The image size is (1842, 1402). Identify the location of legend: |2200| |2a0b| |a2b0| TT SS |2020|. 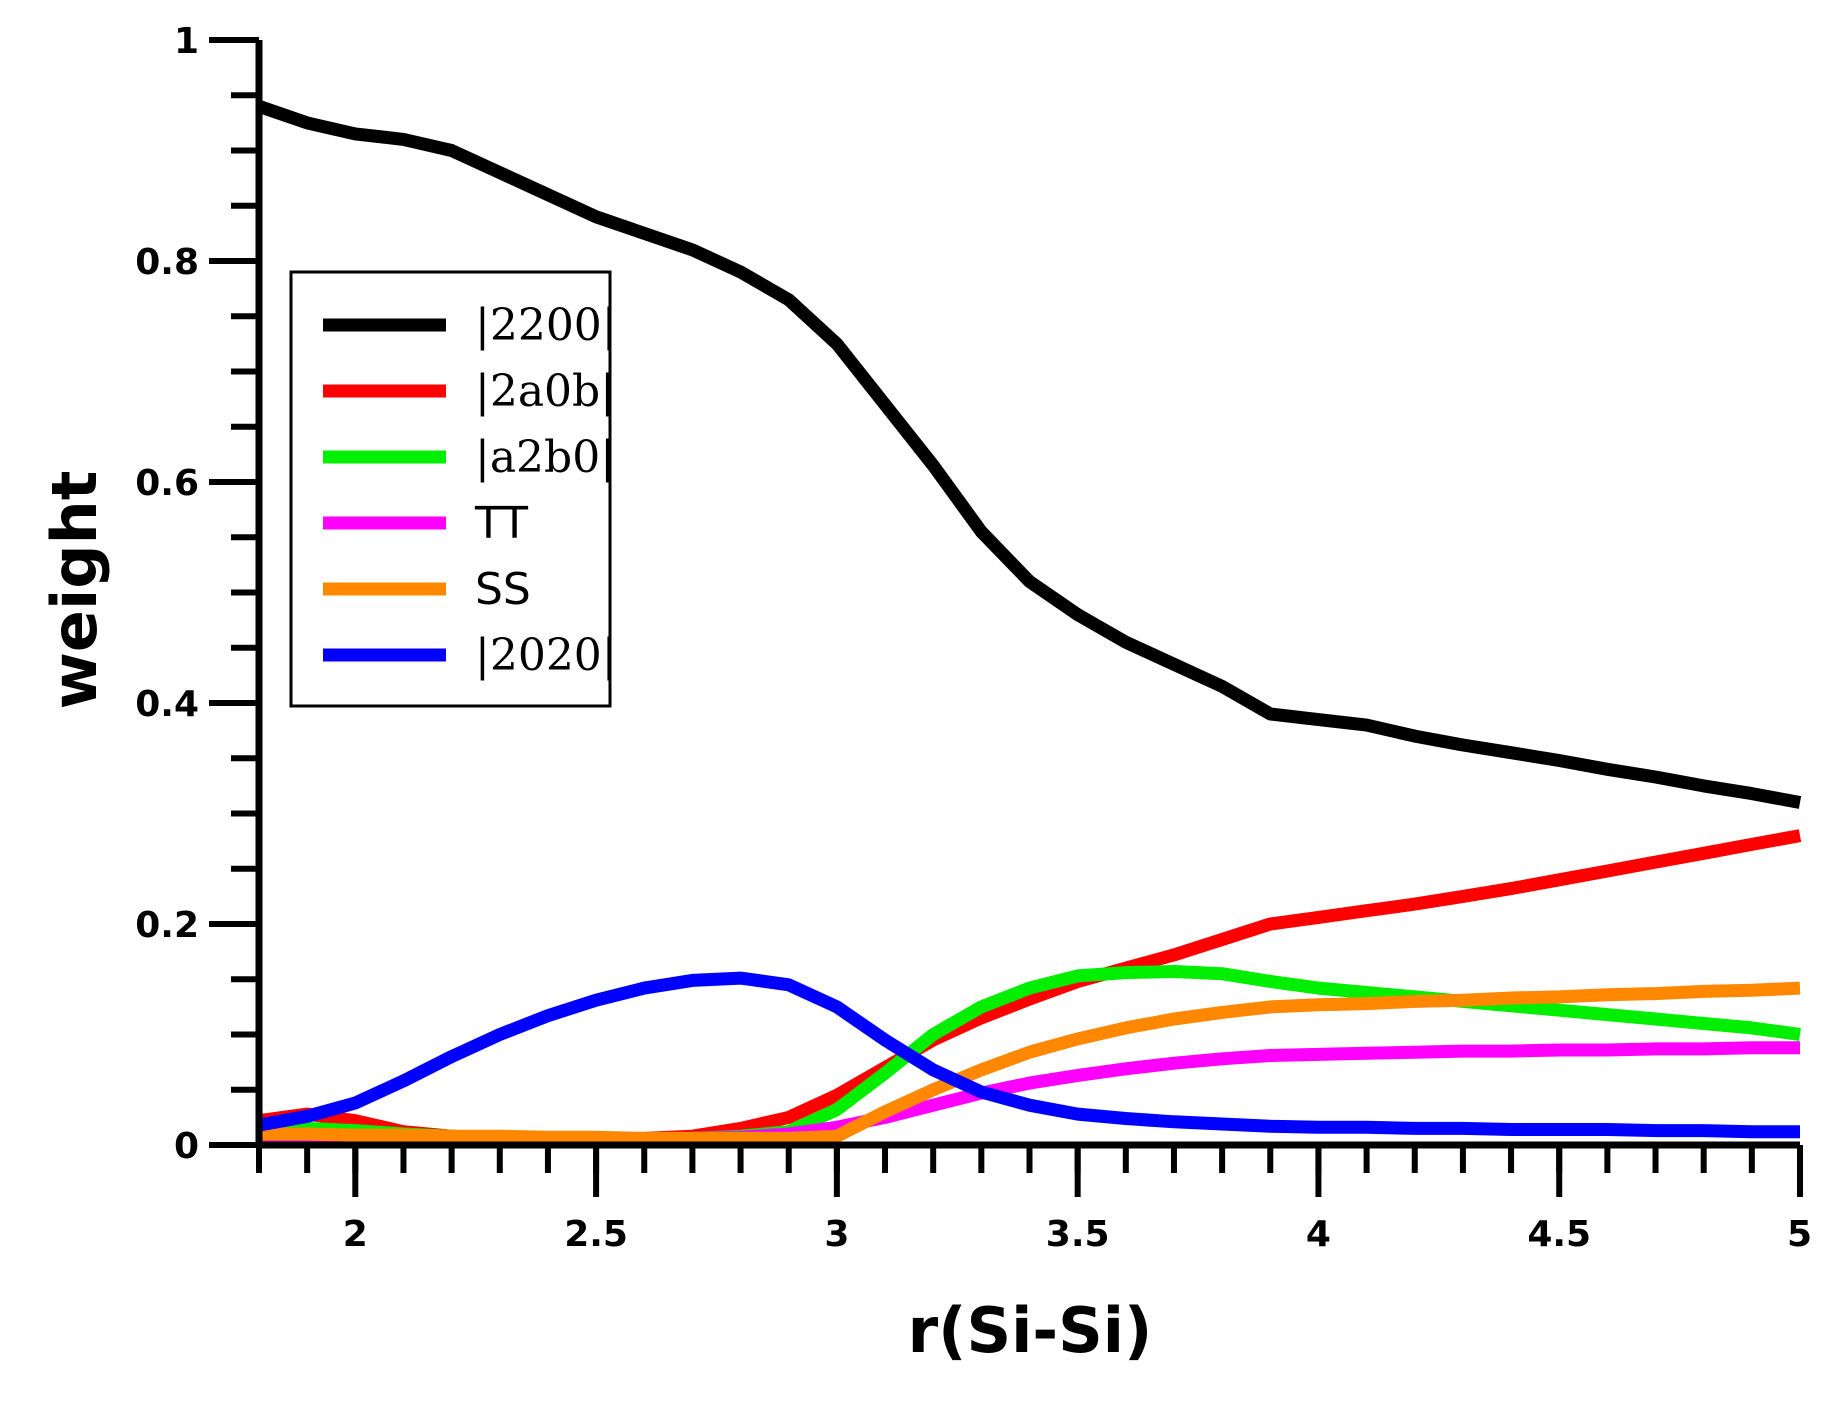
(453, 489).